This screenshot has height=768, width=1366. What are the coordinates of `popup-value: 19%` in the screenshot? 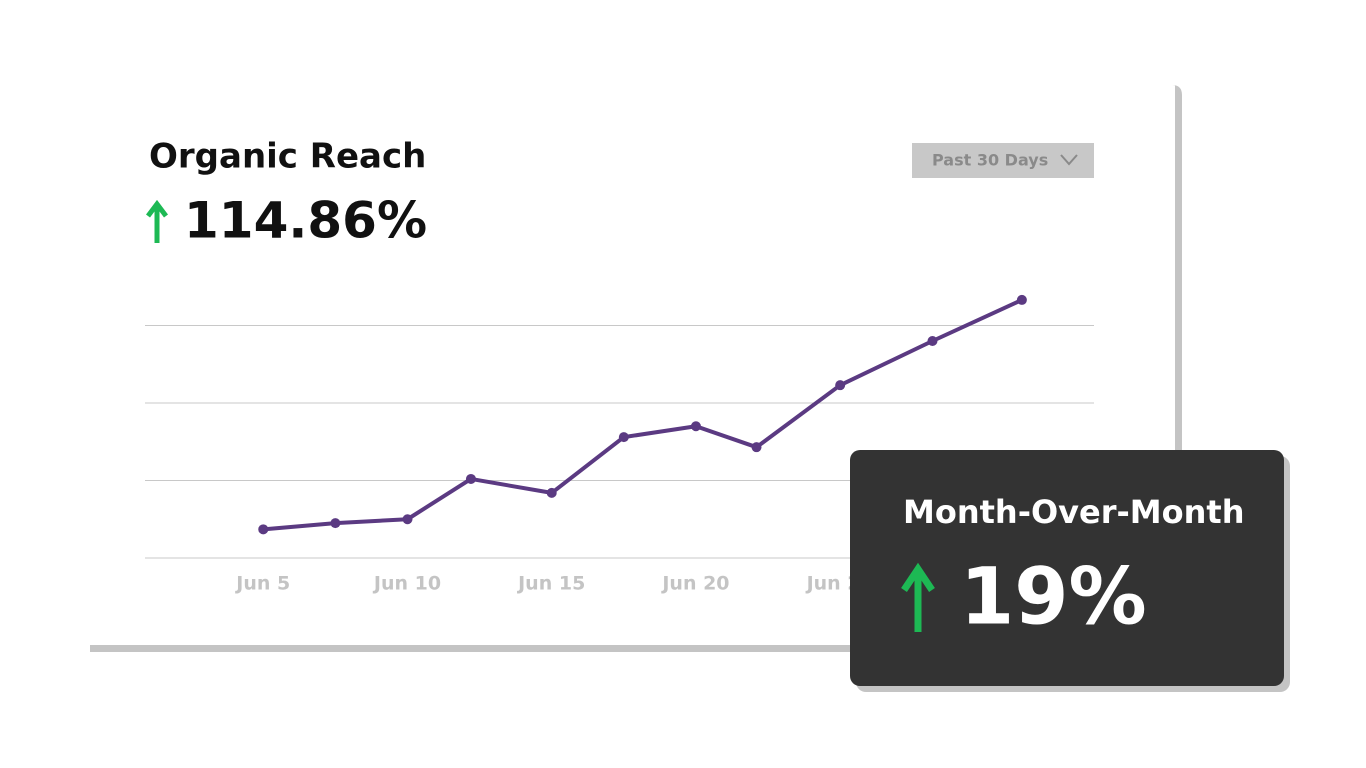 It's located at (1053, 597).